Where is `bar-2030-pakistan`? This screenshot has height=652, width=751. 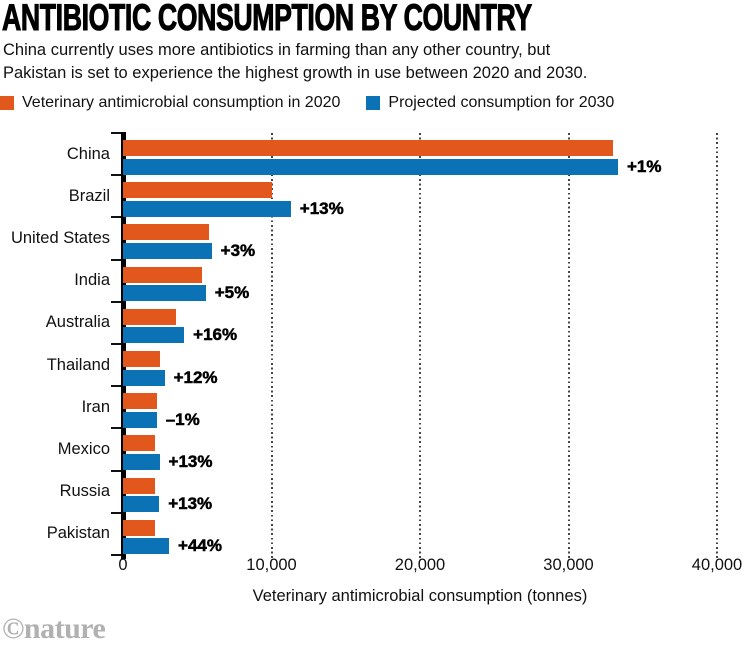
bar-2030-pakistan is located at coordinates (146, 546).